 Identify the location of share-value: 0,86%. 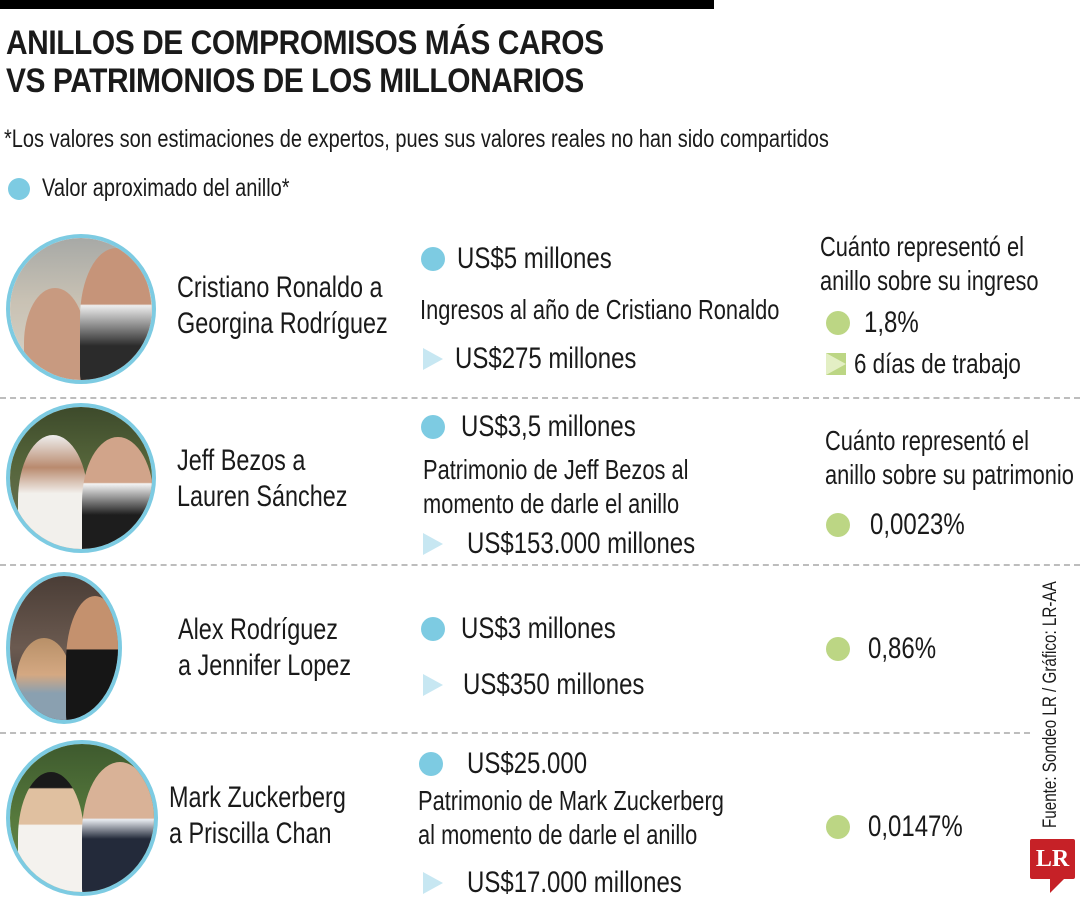
(889, 649).